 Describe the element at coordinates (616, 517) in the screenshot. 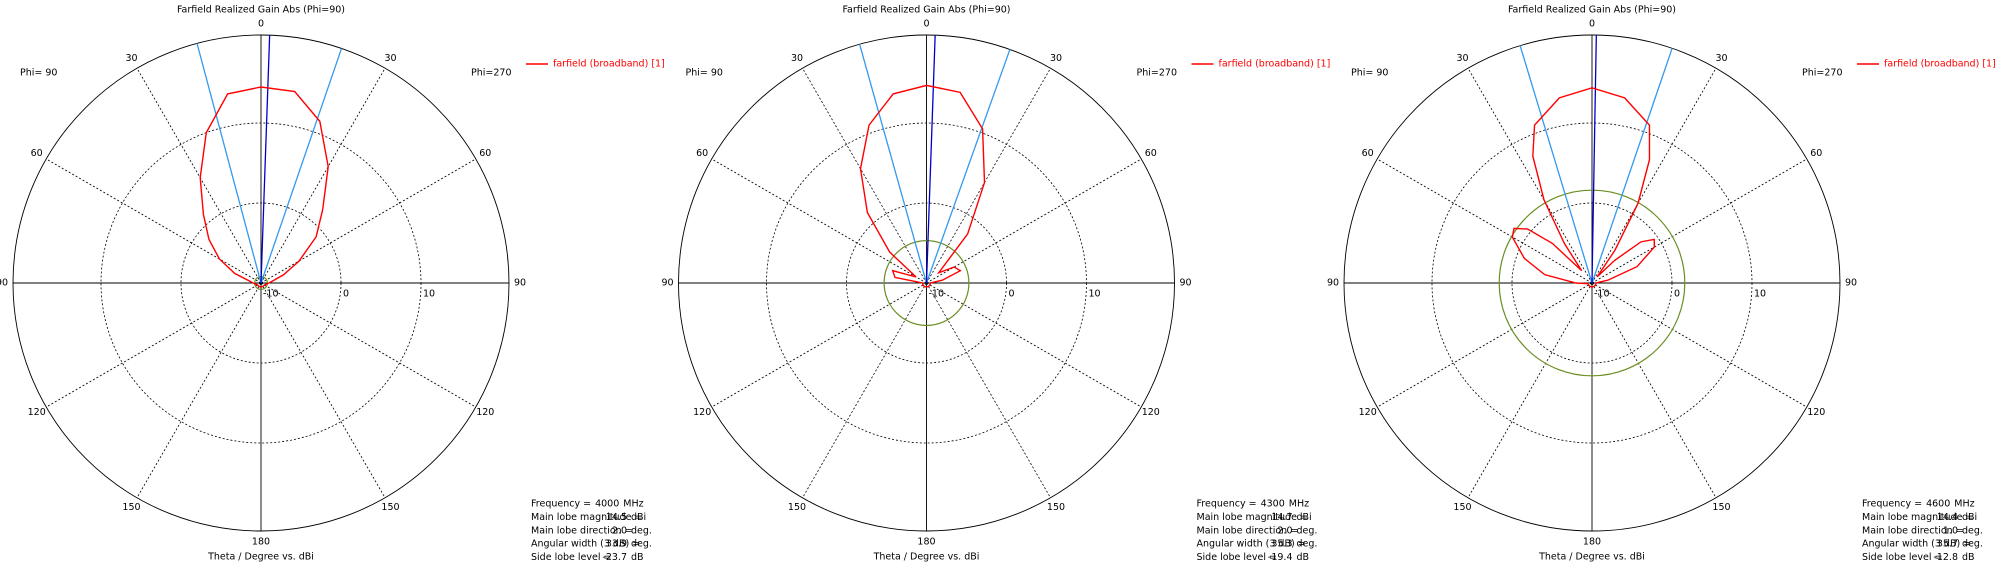

I see `info-value: 14.5` at that location.